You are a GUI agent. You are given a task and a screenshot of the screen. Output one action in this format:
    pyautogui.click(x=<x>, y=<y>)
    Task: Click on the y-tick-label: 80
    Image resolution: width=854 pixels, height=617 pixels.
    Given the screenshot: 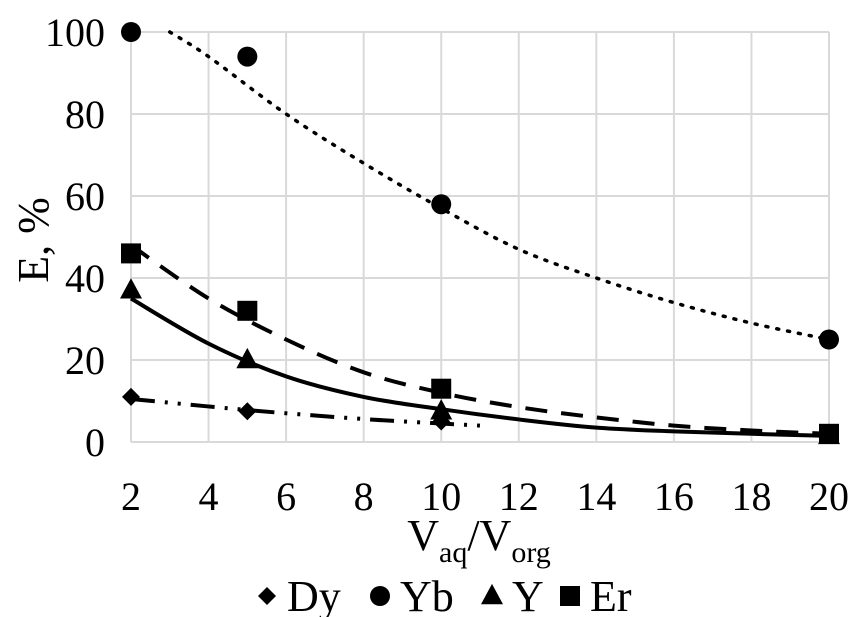 What is the action you would take?
    pyautogui.click(x=85, y=114)
    